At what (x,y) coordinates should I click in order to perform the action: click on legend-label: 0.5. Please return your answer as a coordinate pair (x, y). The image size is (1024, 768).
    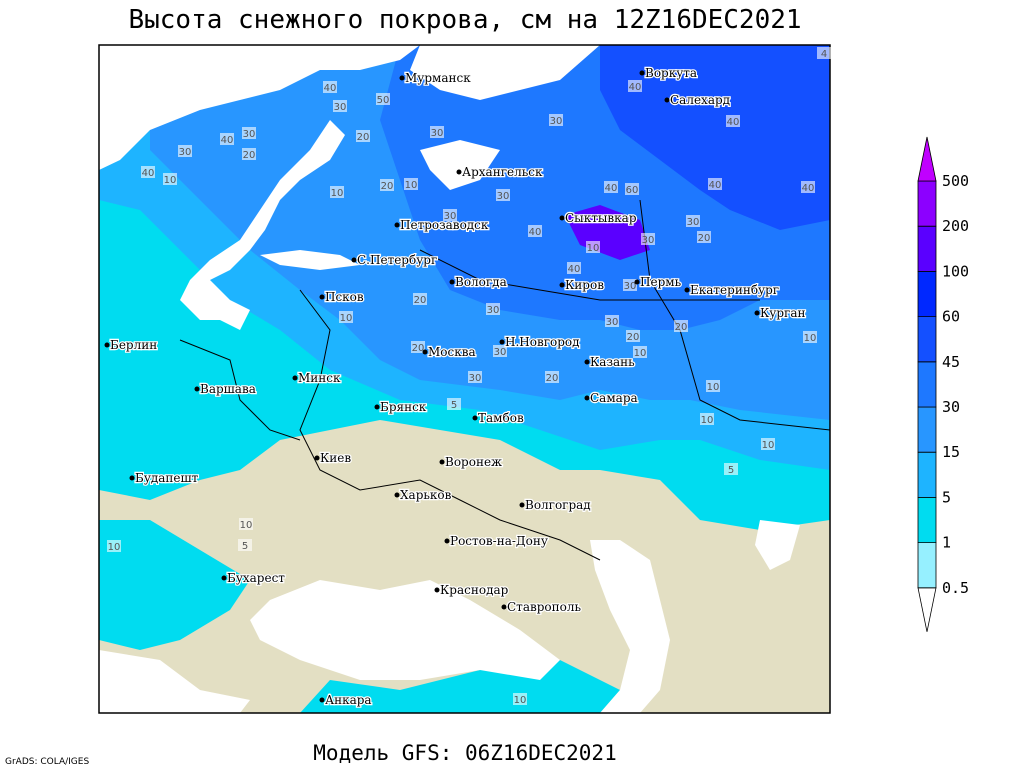
    Looking at the image, I should click on (955, 588).